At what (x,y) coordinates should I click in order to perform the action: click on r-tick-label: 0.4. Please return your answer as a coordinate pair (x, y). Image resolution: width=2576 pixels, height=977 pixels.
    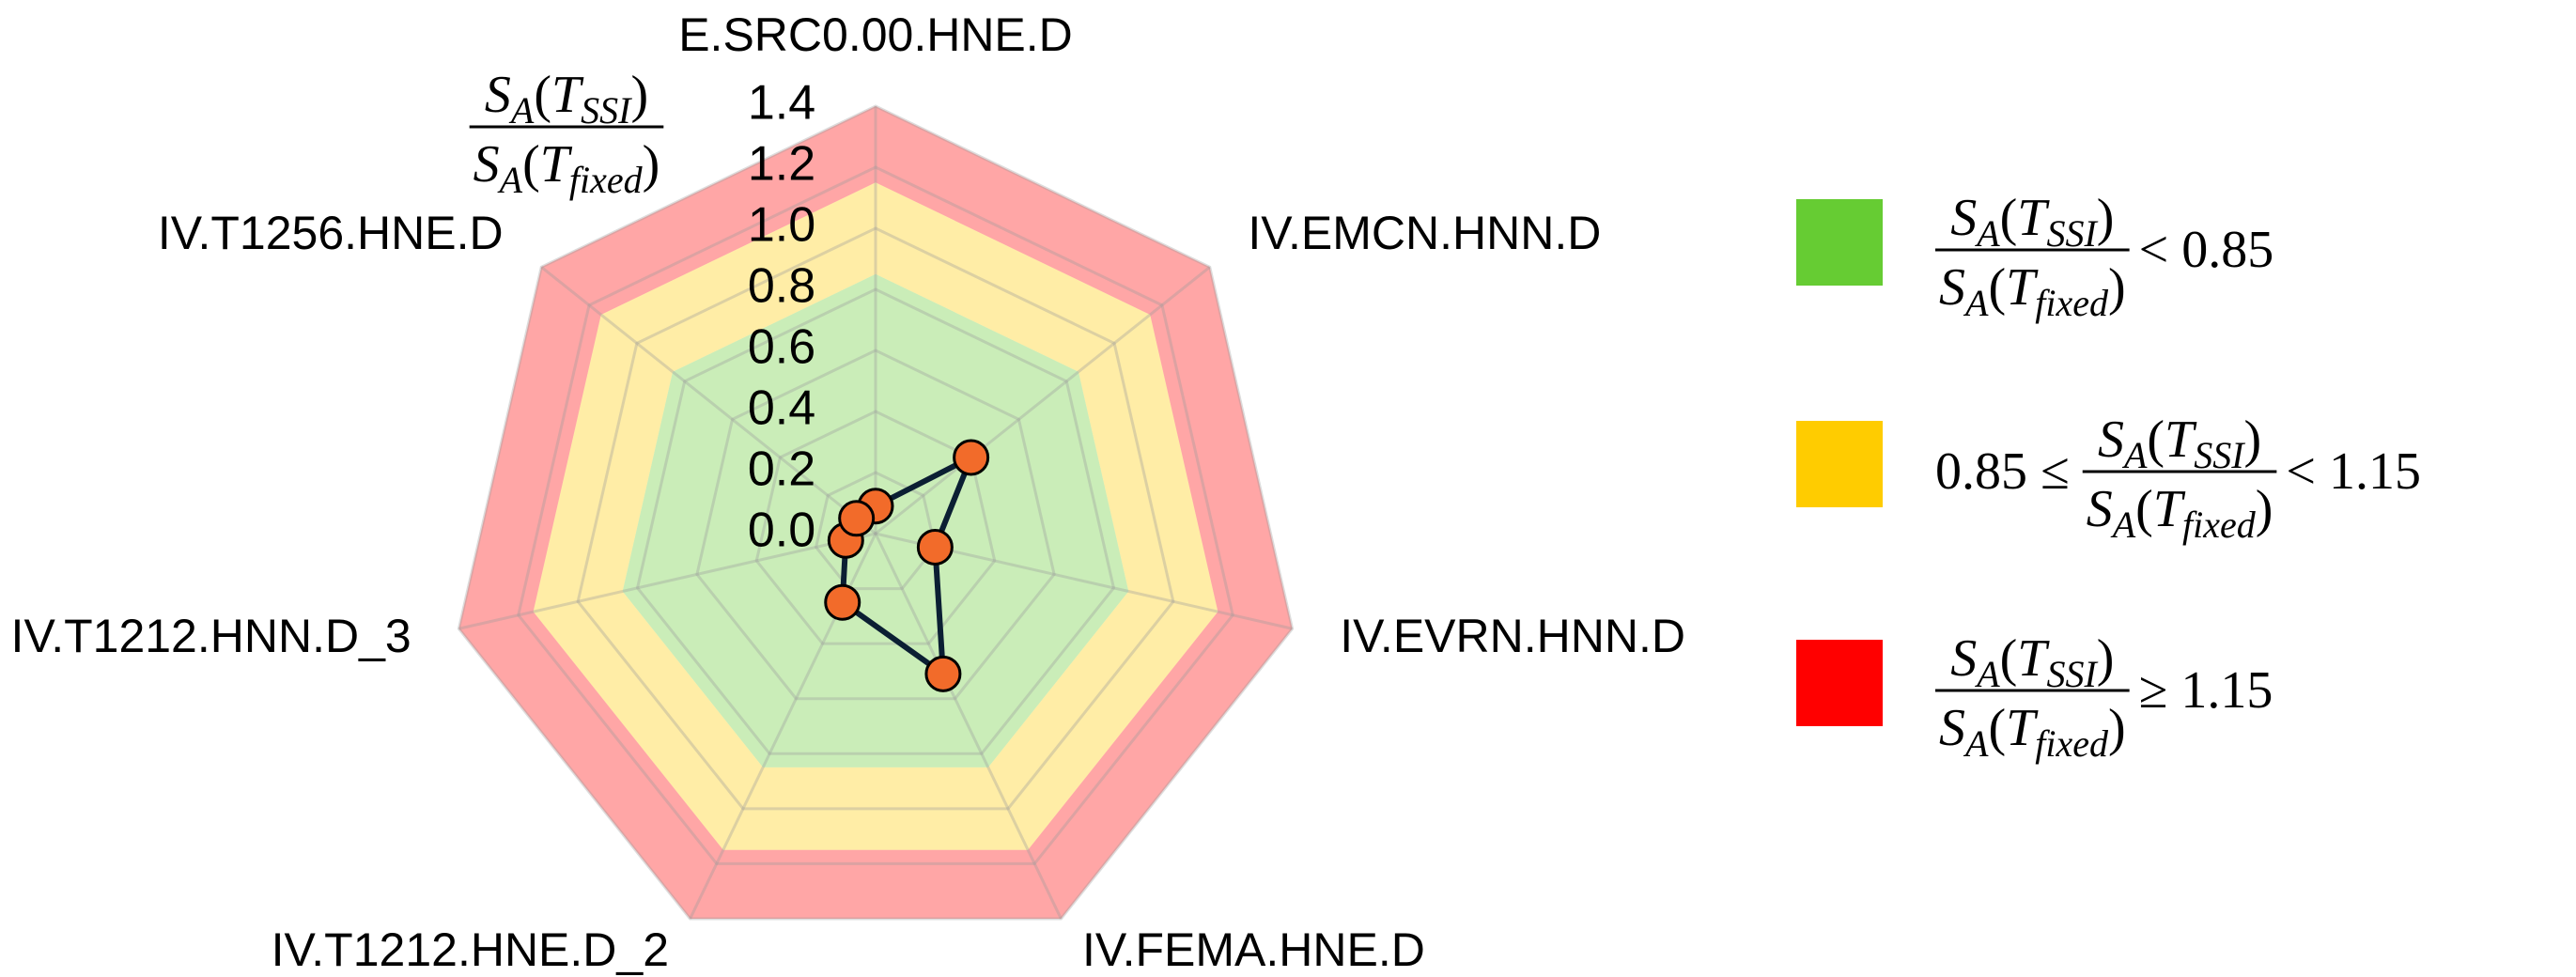
    Looking at the image, I should click on (782, 408).